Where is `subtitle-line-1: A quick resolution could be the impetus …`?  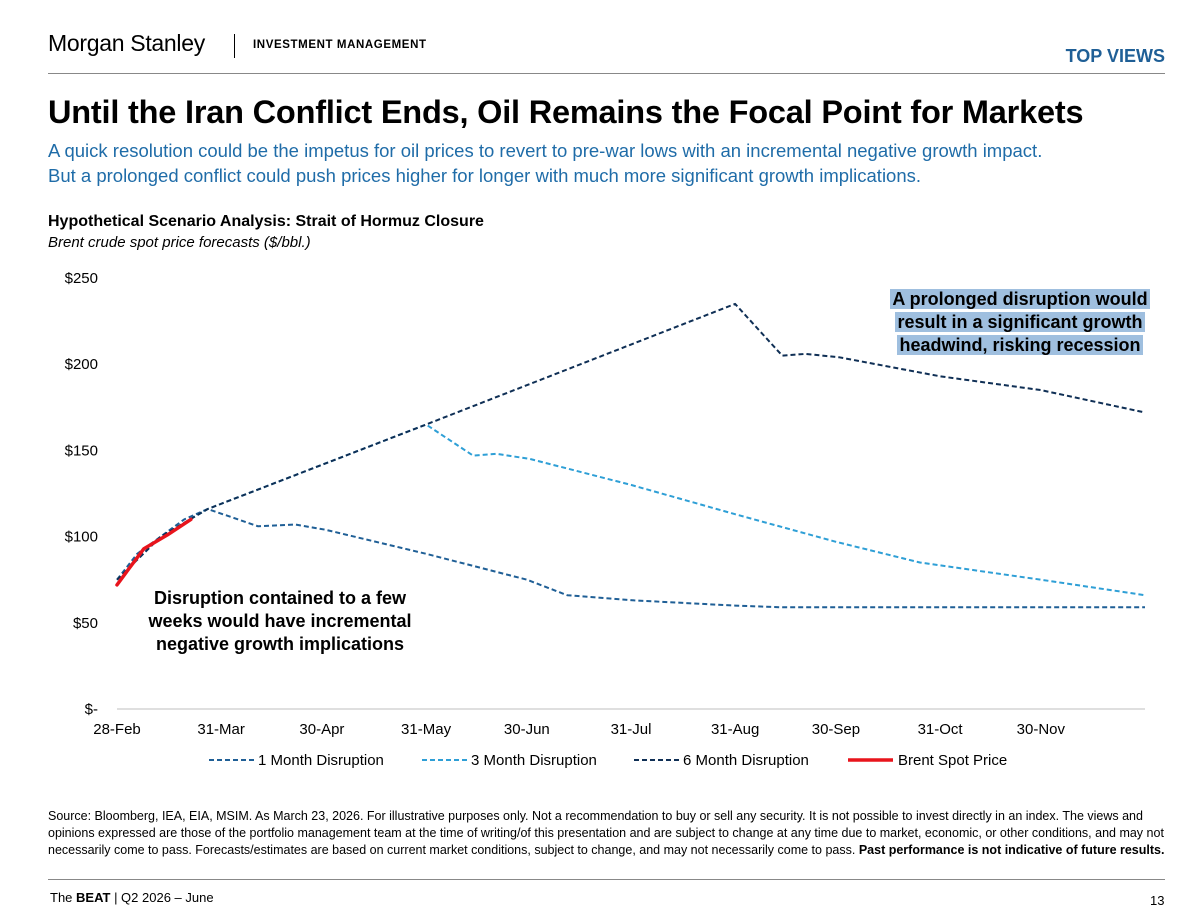 subtitle-line-1: A quick resolution could be the impetus … is located at coordinates (545, 150).